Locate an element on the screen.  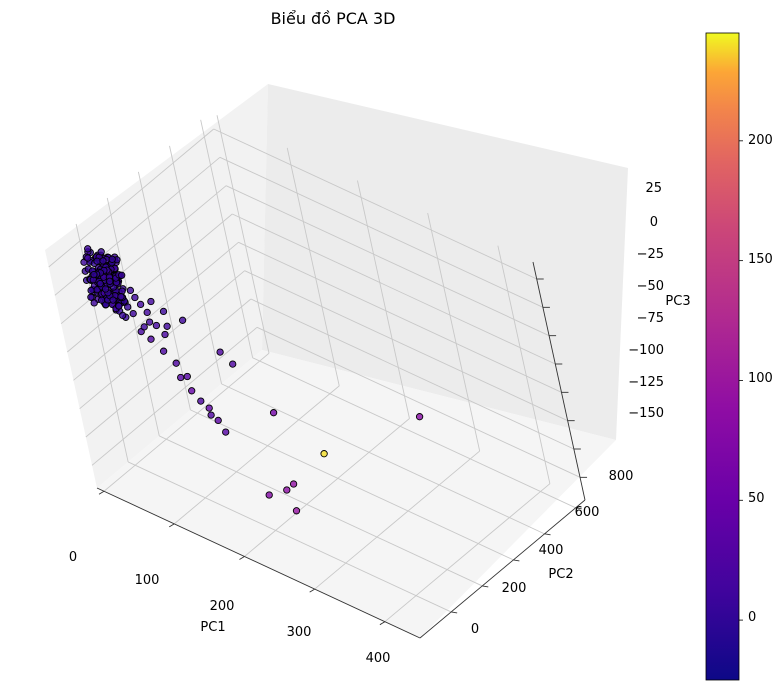
pc1-tick: 0 is located at coordinates (73, 557).